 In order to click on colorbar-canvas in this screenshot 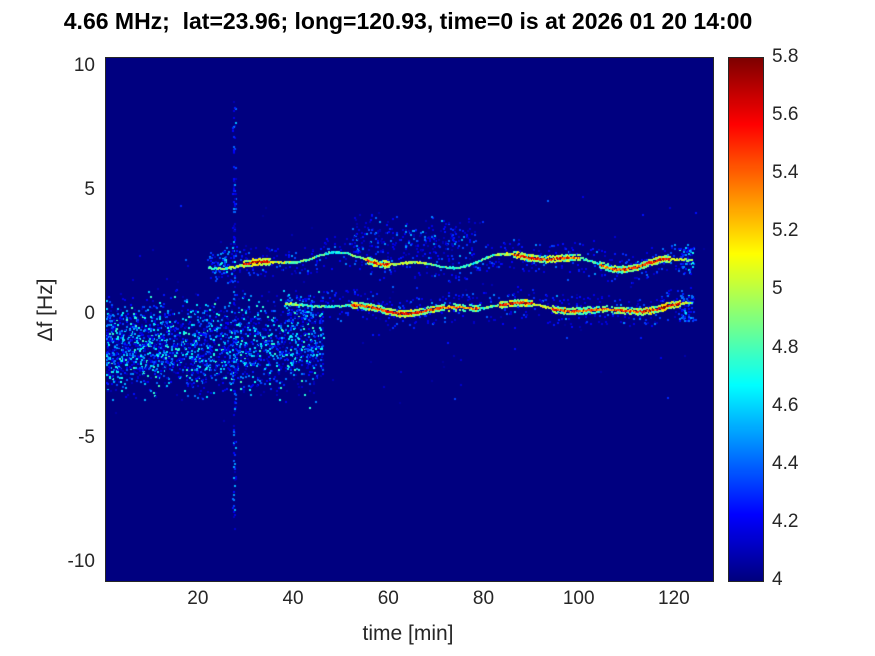, I will do `click(746, 319)`.